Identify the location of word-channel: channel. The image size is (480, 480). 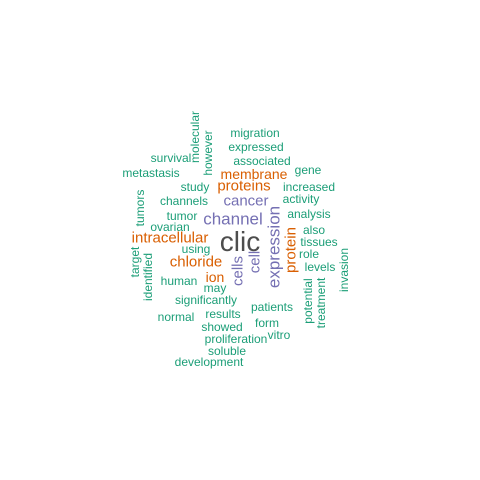
(233, 219).